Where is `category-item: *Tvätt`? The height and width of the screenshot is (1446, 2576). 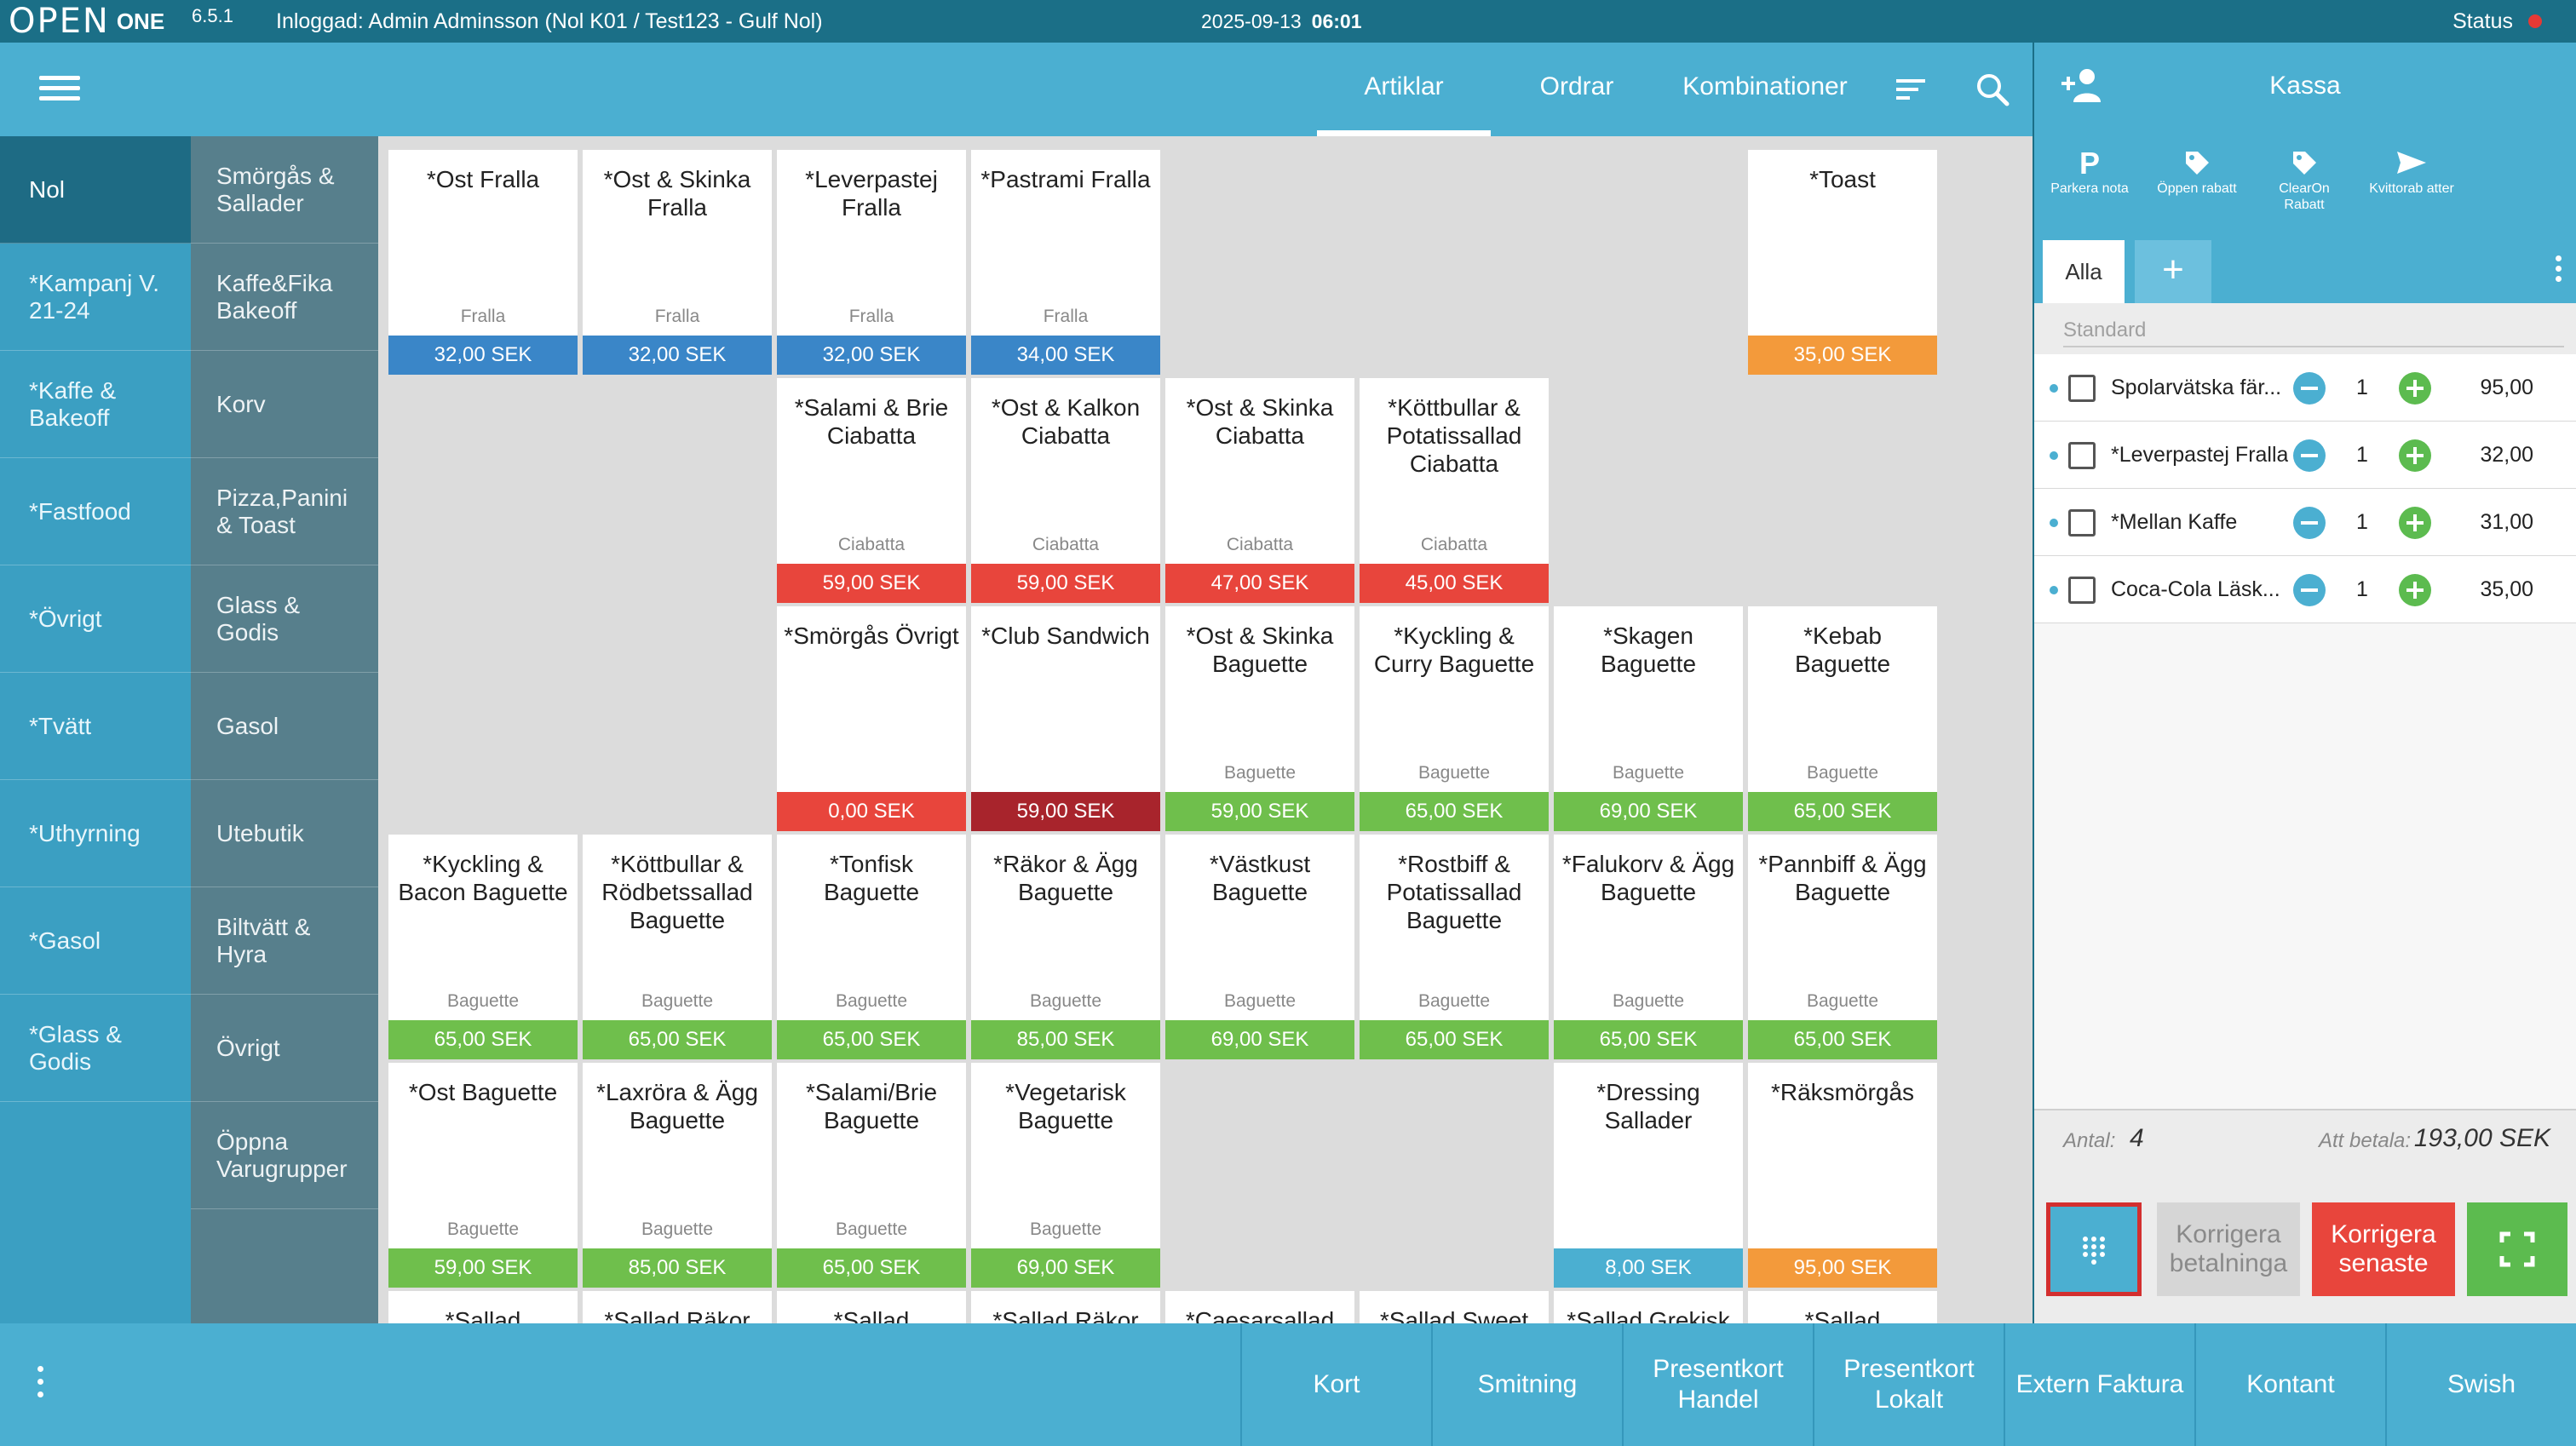
category-item: *Tvätt is located at coordinates (96, 726).